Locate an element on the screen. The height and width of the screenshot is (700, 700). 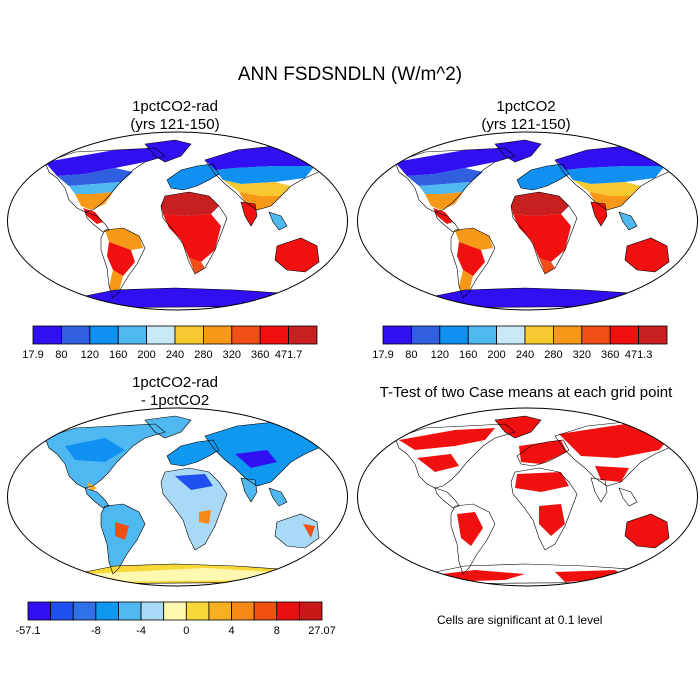
colorbar-label: 471.7 is located at coordinates (289, 355).